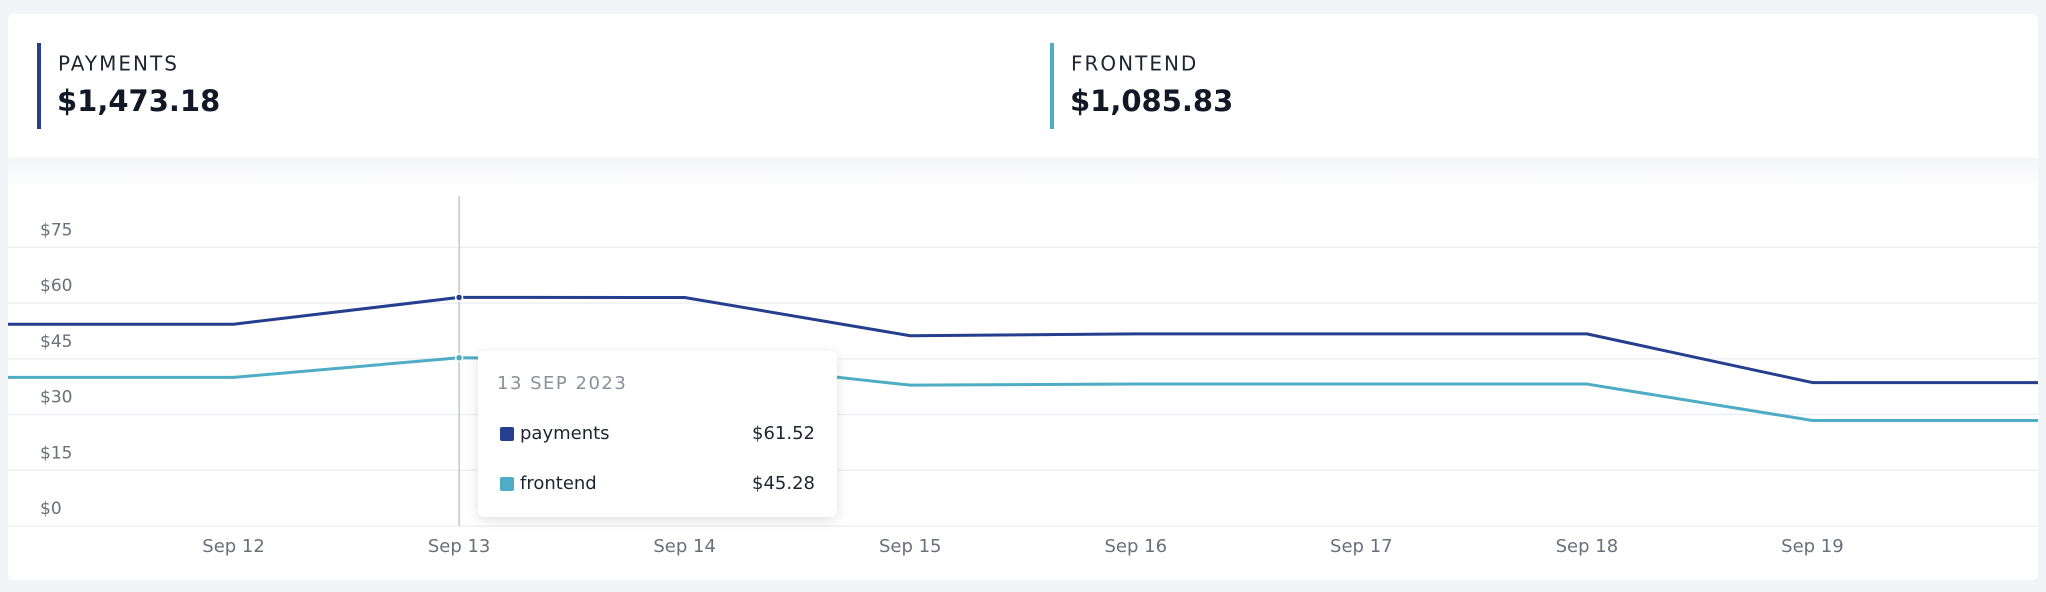 This screenshot has height=592, width=2046. What do you see at coordinates (783, 483) in the screenshot?
I see `tooltip-value: $45.28` at bounding box center [783, 483].